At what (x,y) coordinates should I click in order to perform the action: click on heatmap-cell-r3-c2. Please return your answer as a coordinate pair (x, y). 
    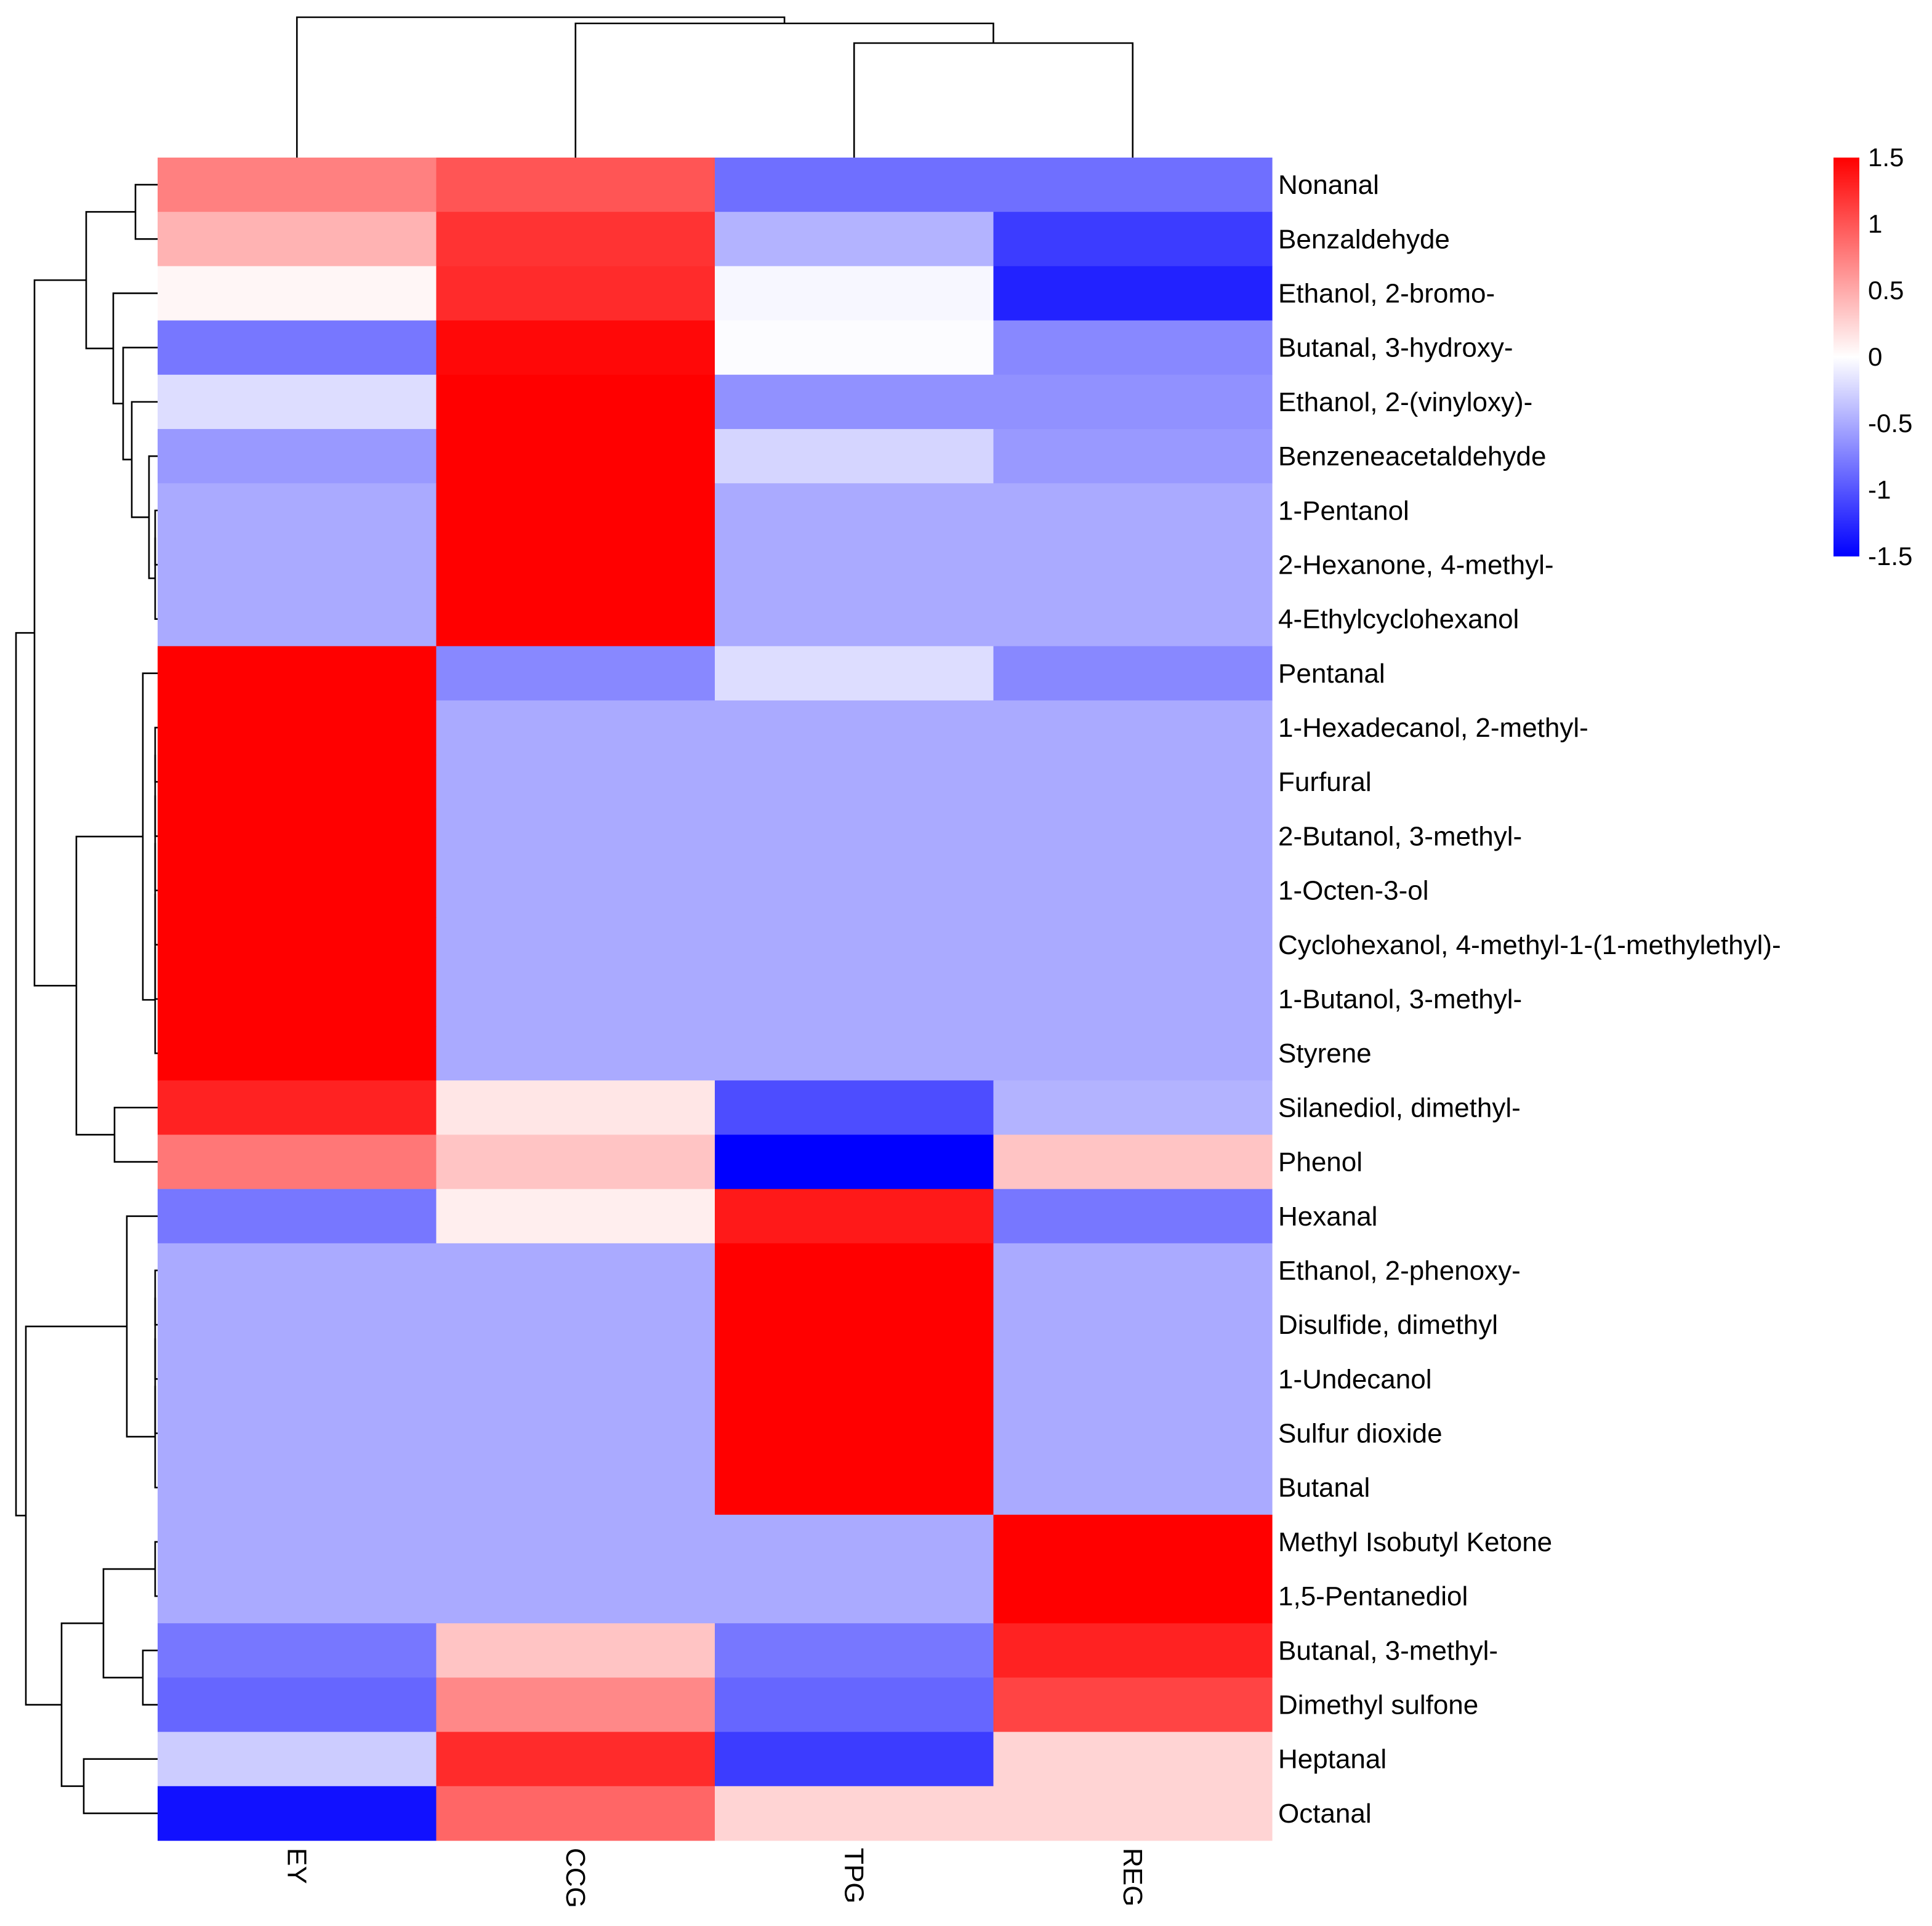
    Looking at the image, I should click on (854, 347).